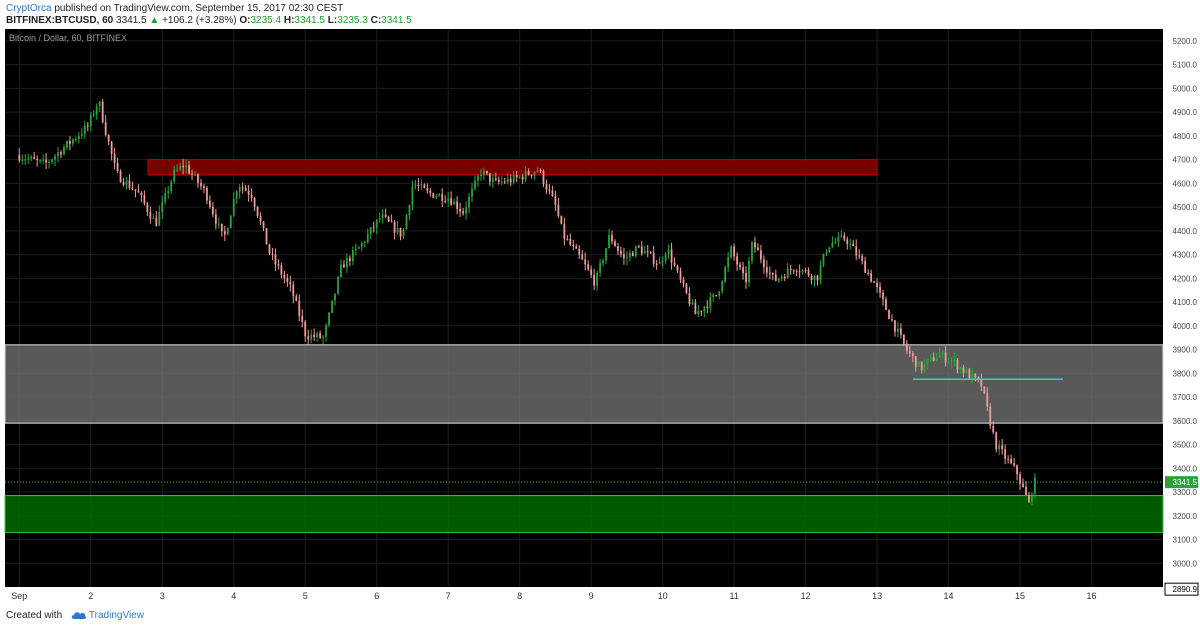 Image resolution: width=1200 pixels, height=628 pixels. Describe the element at coordinates (1185, 183) in the screenshot. I see `y-tick-label: 4600.0` at that location.